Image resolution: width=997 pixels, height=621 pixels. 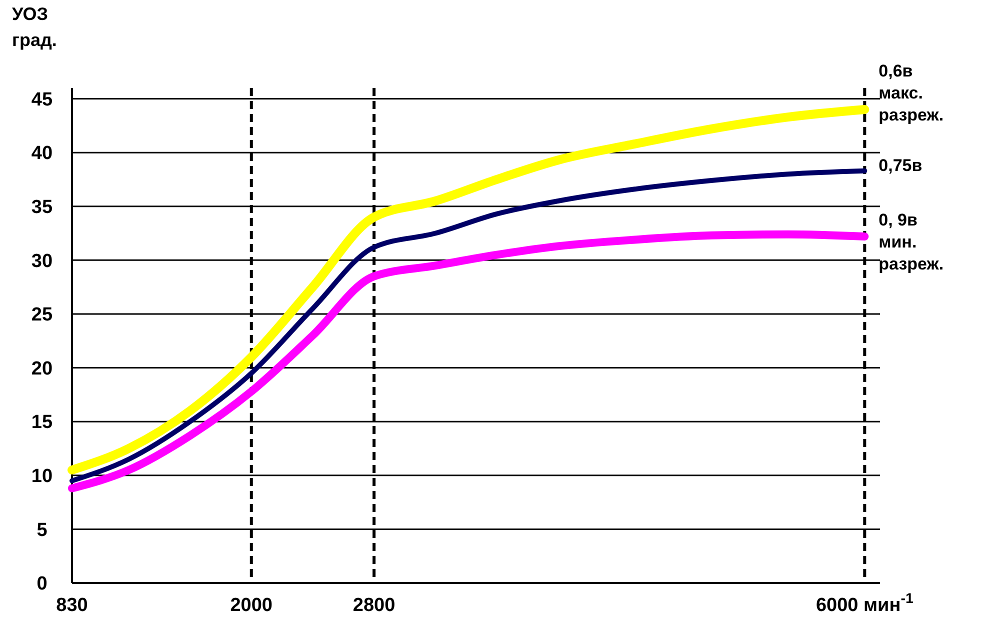 What do you see at coordinates (42, 369) in the screenshot?
I see `y-tick-label: 20` at bounding box center [42, 369].